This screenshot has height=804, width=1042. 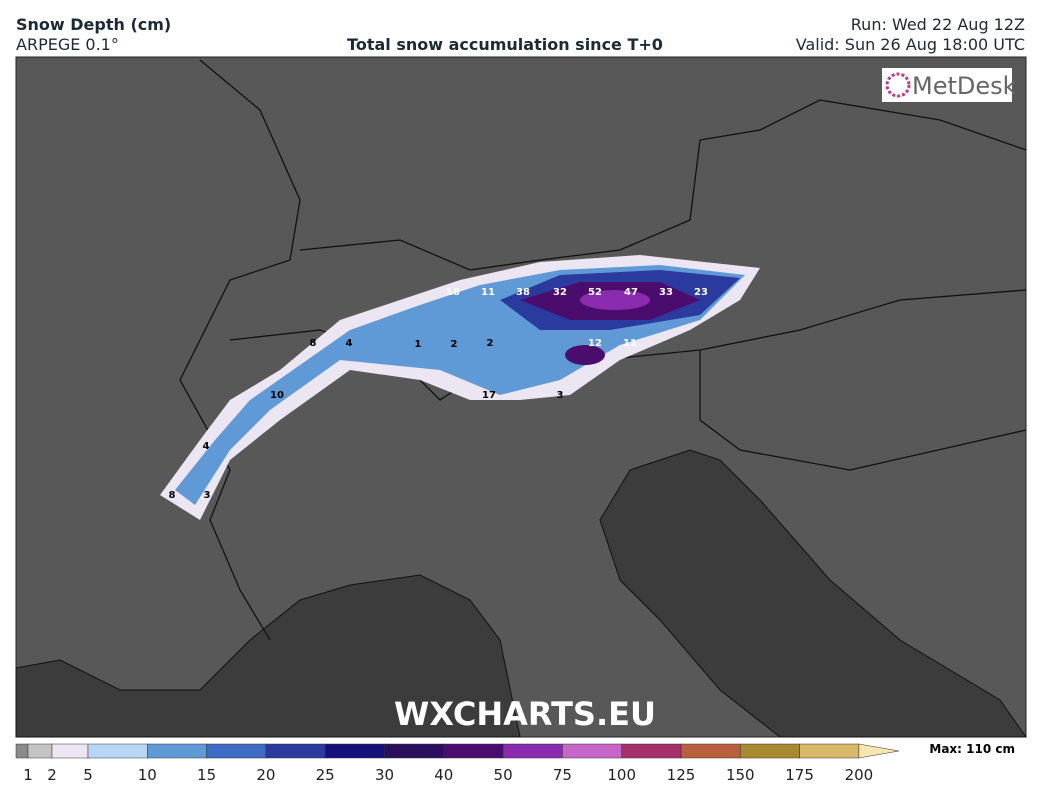 What do you see at coordinates (443, 775) in the screenshot?
I see `legend-tick-label: 40` at bounding box center [443, 775].